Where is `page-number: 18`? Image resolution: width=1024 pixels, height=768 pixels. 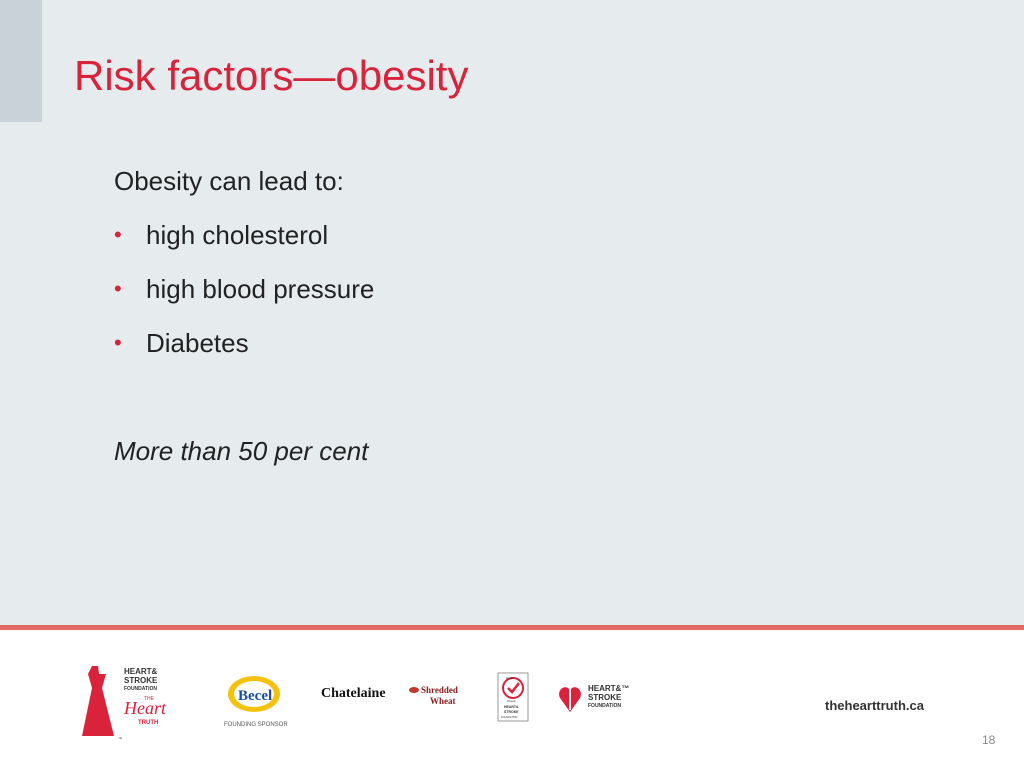
page-number: 18 is located at coordinates (989, 740).